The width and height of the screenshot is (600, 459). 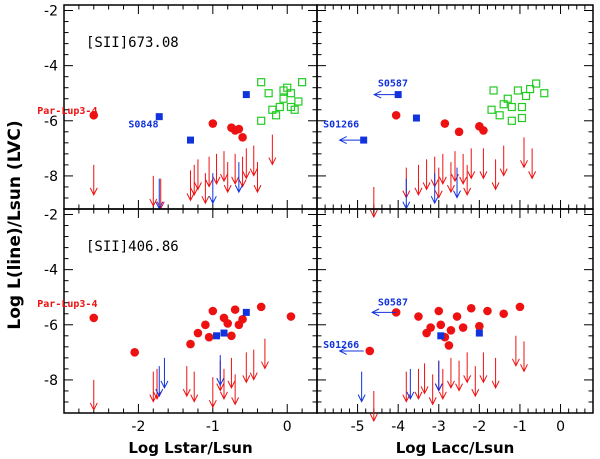 What do you see at coordinates (213, 427) in the screenshot?
I see `x-tick-label: -1` at bounding box center [213, 427].